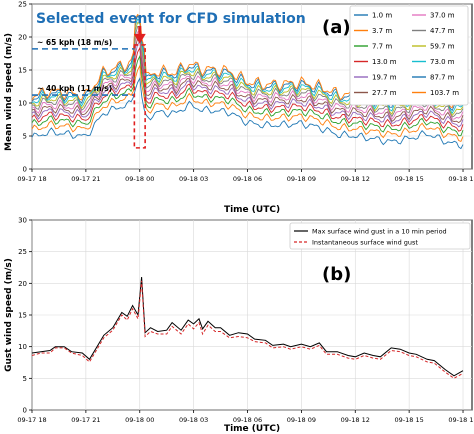 This screenshot has height=434, width=474. I want to click on panel-b-legend-label: Instantaneous surface wind gust, so click(365, 243).